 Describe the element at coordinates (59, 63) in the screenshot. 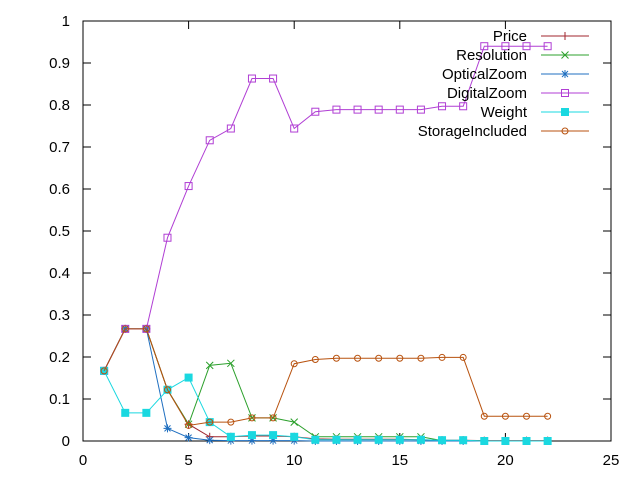

I see `y-tick-label: 0.9` at that location.